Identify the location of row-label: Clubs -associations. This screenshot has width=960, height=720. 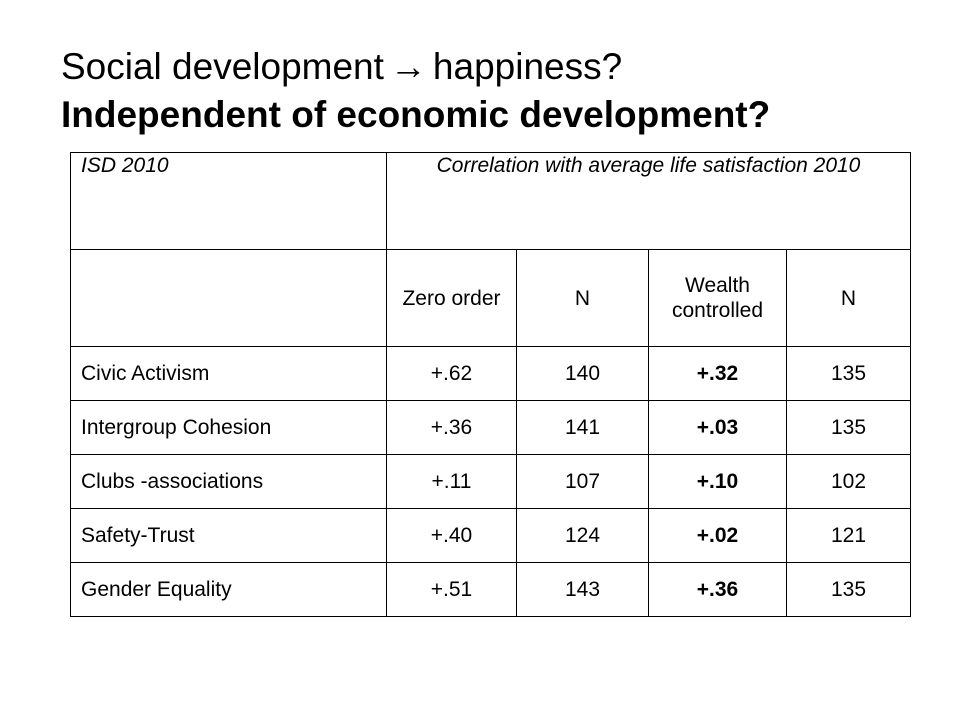
(228, 481).